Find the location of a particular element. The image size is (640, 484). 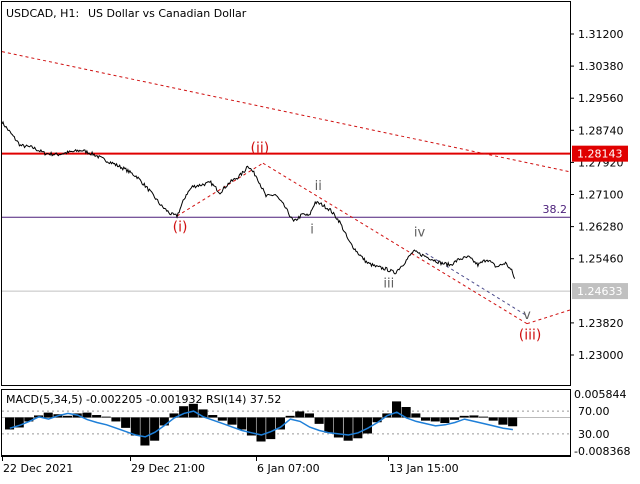

price-tick-label: 1.23000 is located at coordinates (601, 355).